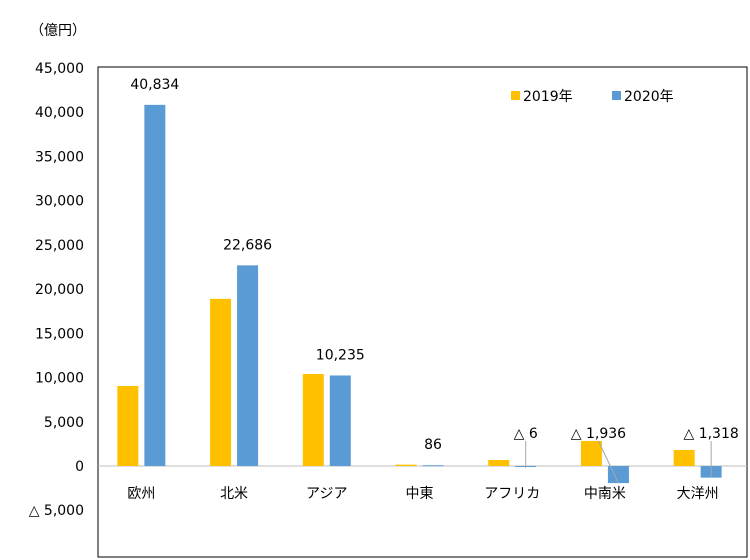 Image resolution: width=750 pixels, height=560 pixels. Describe the element at coordinates (649, 97) in the screenshot. I see `legend-label: 2020年` at that location.